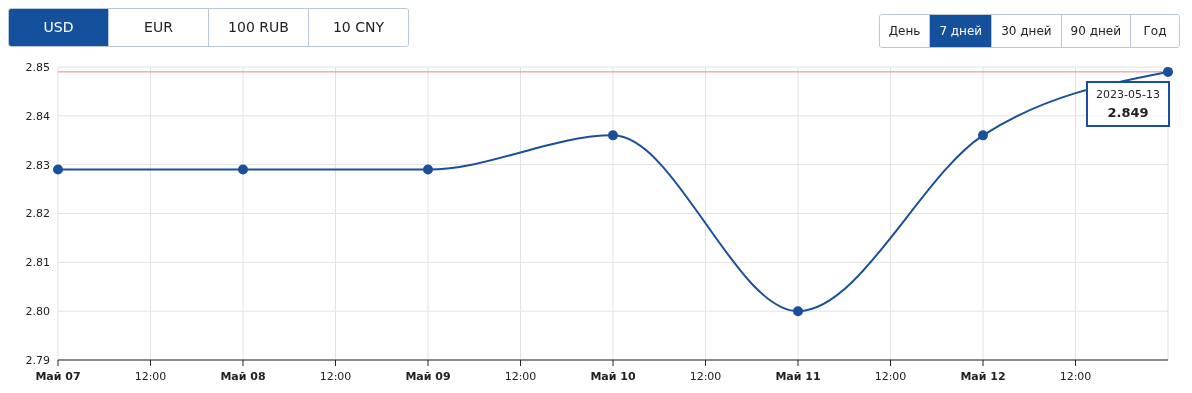 This screenshot has width=1192, height=393. Describe the element at coordinates (158, 27) in the screenshot. I see `text: EUR` at that location.